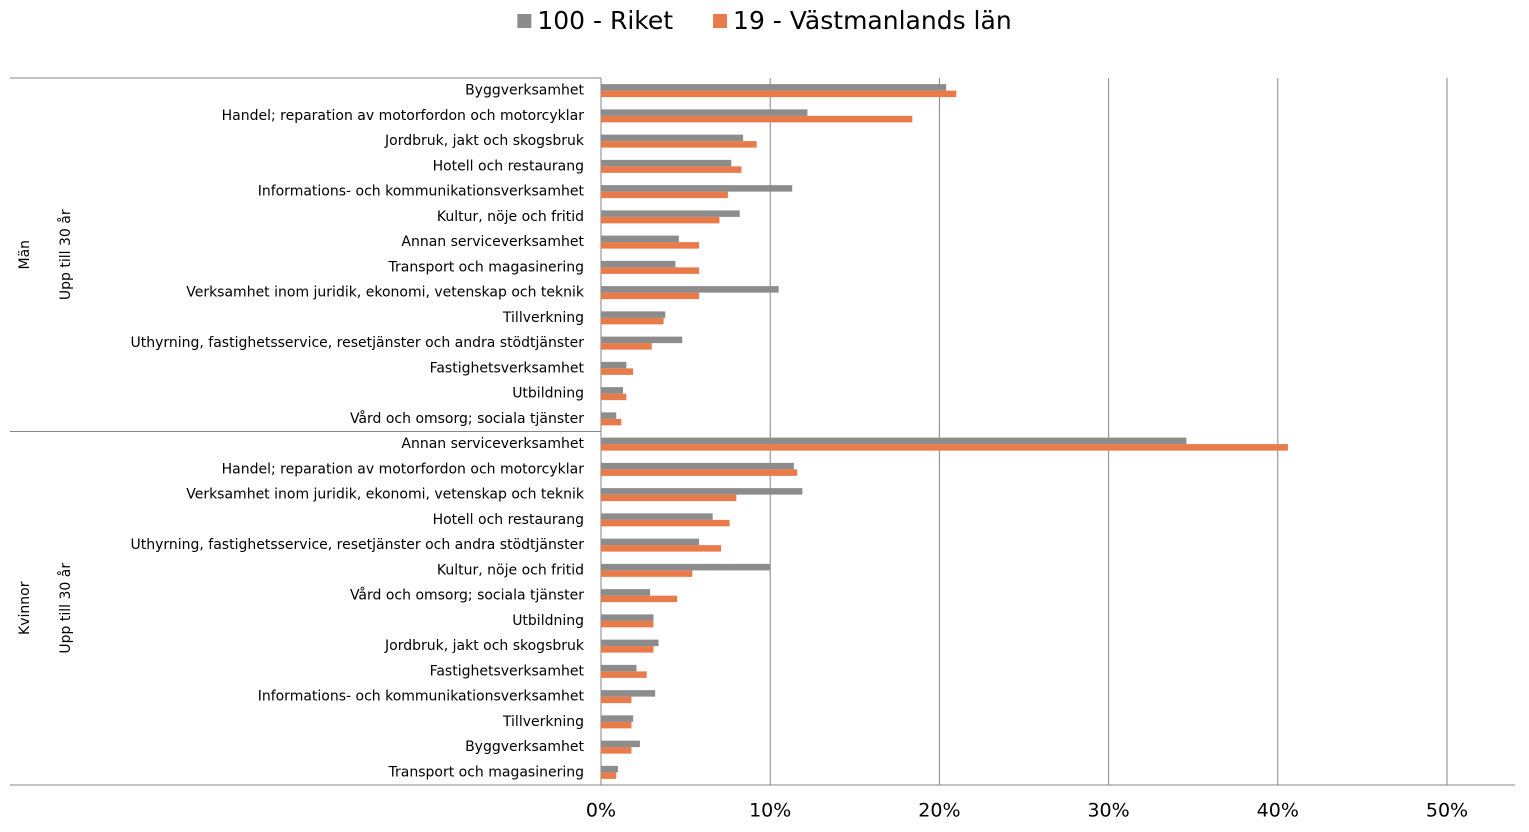 The image size is (1529, 832). I want to click on legend-label: 19 - Västmanlands län, so click(872, 20).